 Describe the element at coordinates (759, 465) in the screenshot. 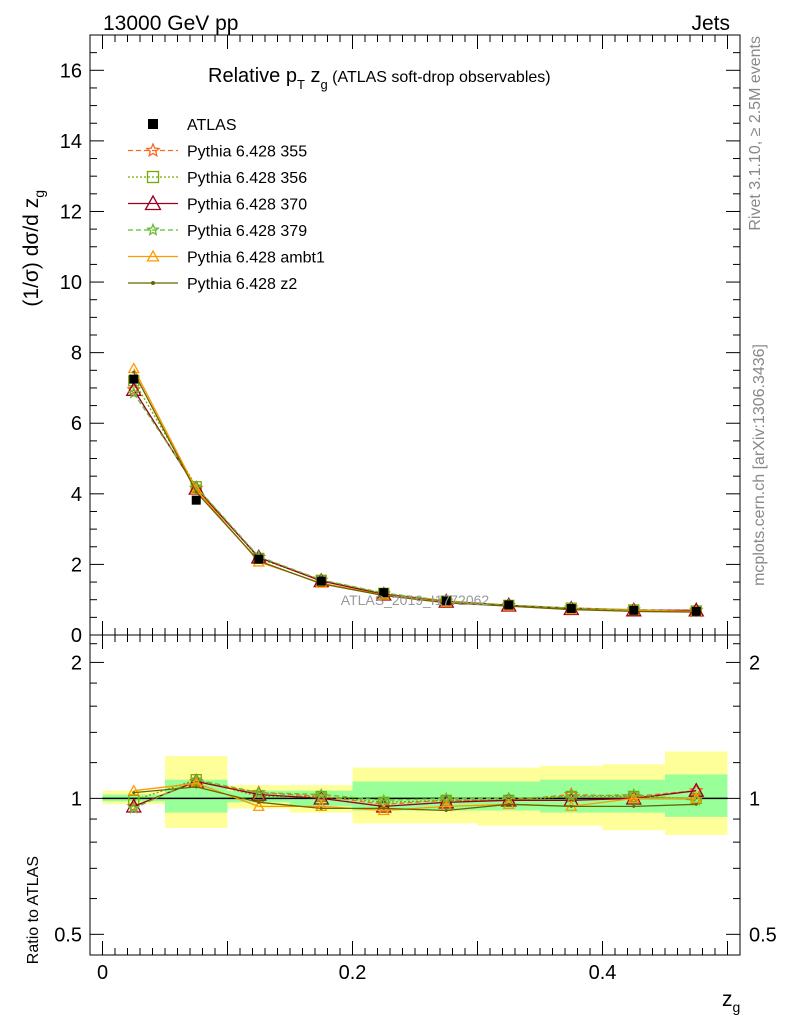

I see `mcplots-reference-label: mcplots.cern.ch [arXiv:1306.3436]` at that location.